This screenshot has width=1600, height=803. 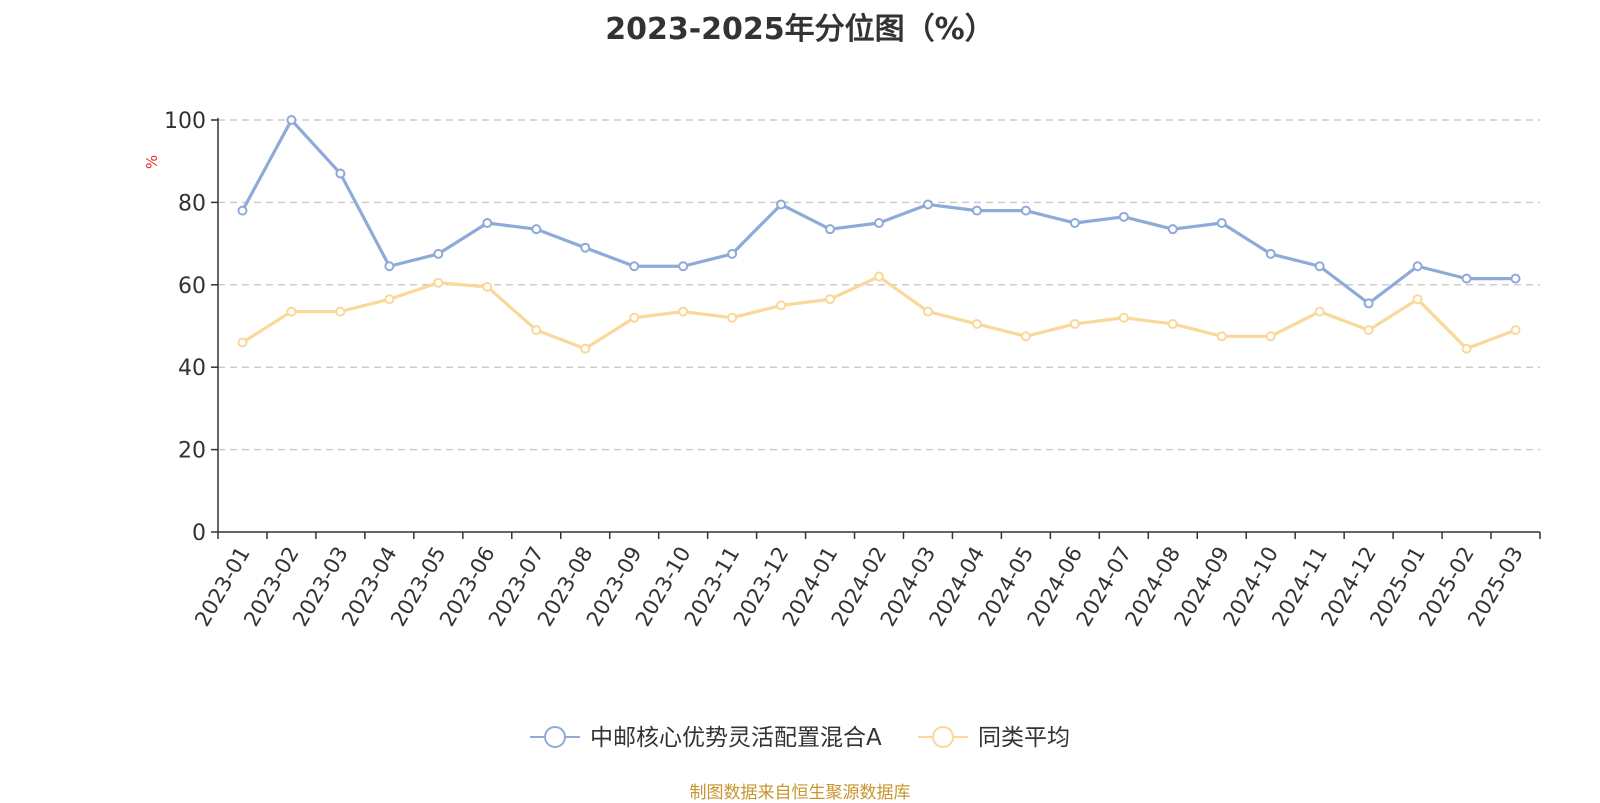 I want to click on chart-title: 2023-2025年分位图（%）, so click(x=800, y=29).